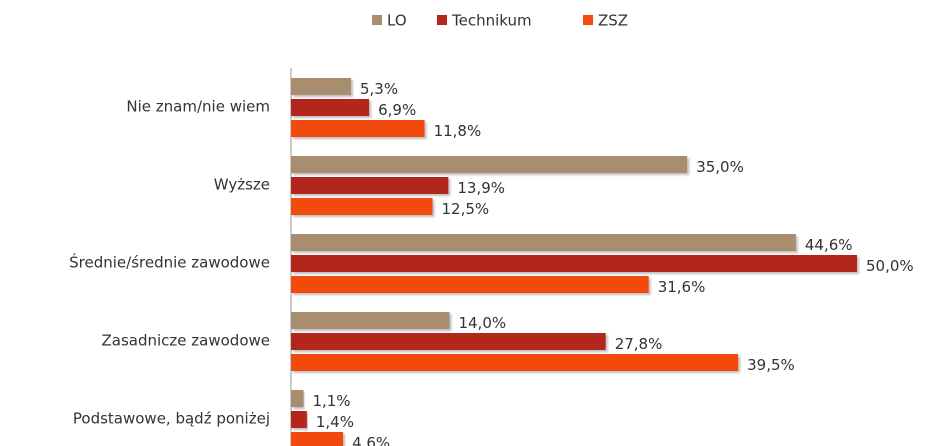 The width and height of the screenshot is (932, 446). I want to click on value-label: 5,3%, so click(379, 89).